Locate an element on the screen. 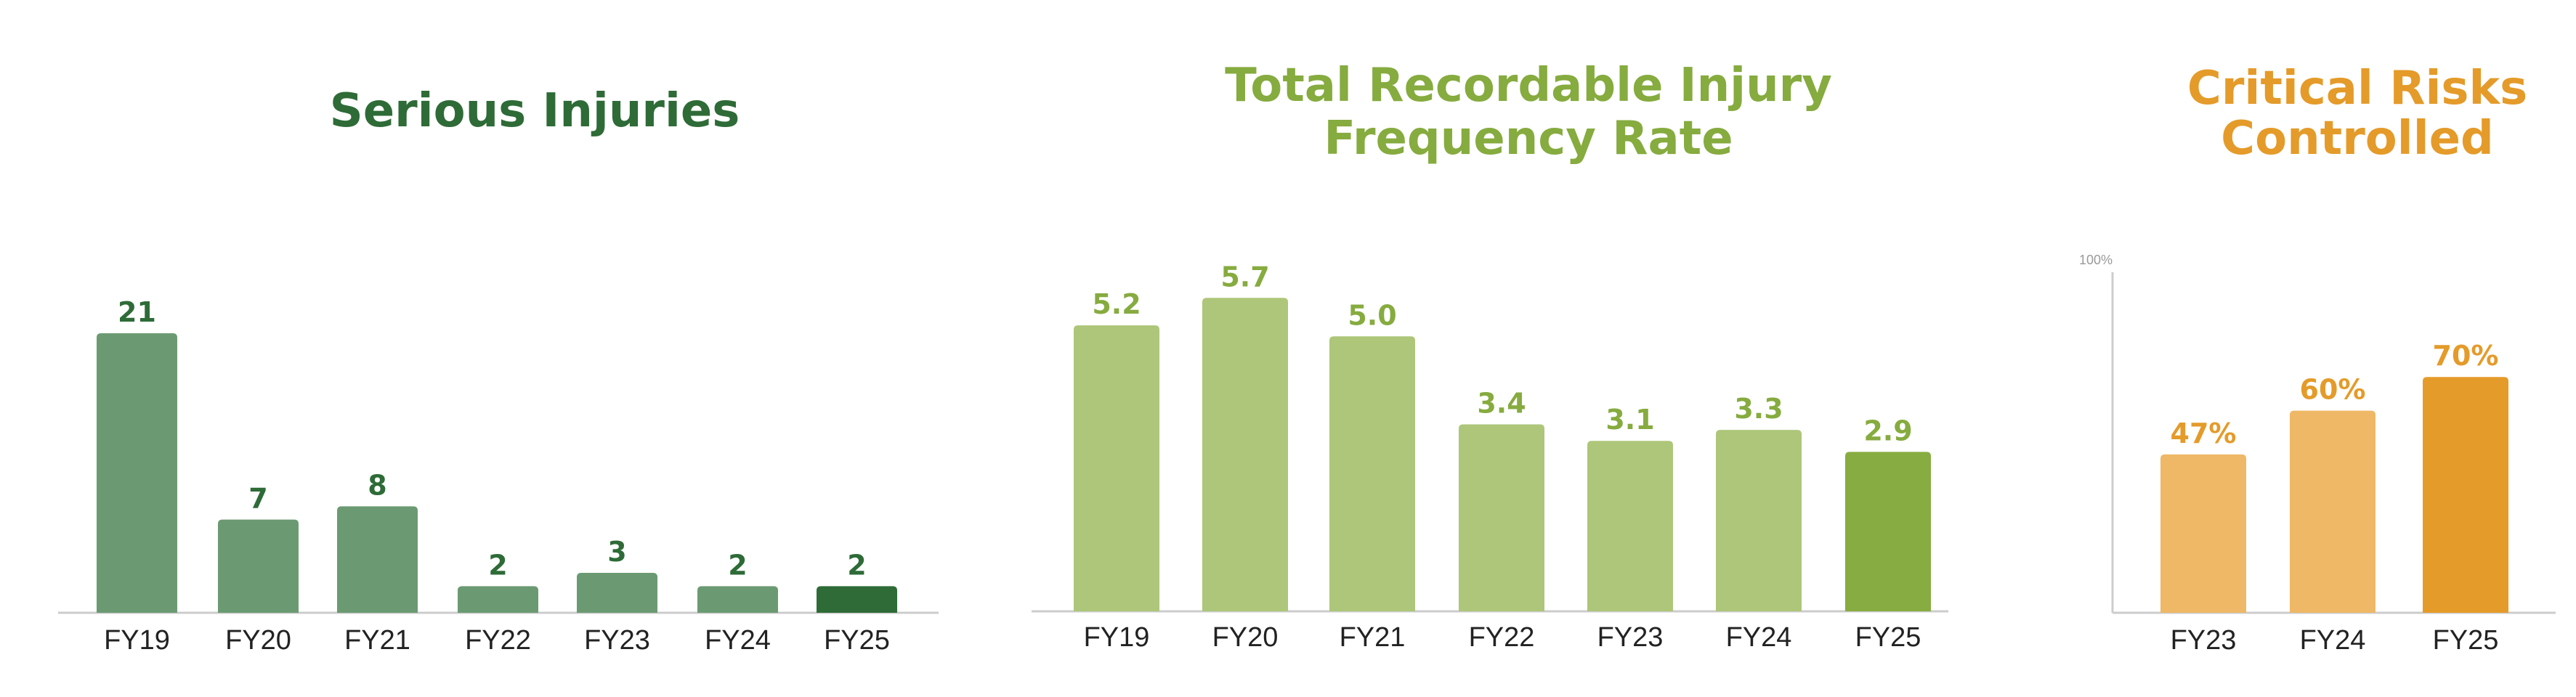 Image resolution: width=2576 pixels, height=697 pixels. value-label: 3.3 is located at coordinates (1758, 409).